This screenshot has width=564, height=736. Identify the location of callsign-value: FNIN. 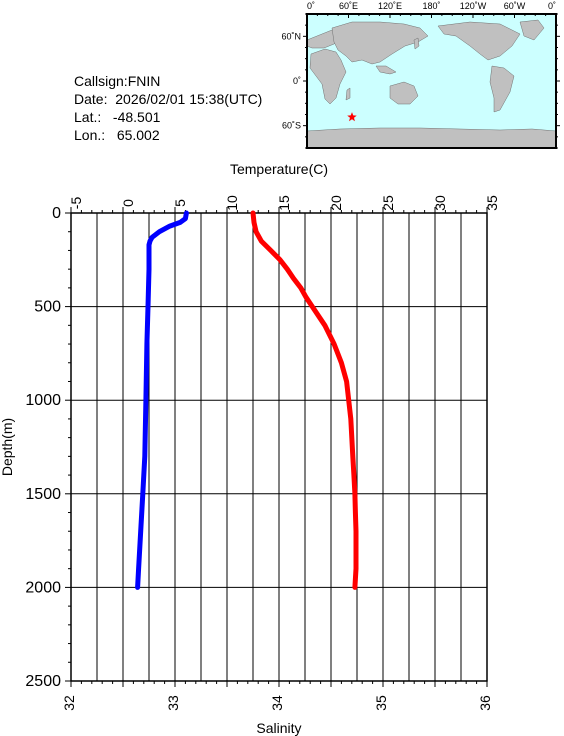
(144, 81).